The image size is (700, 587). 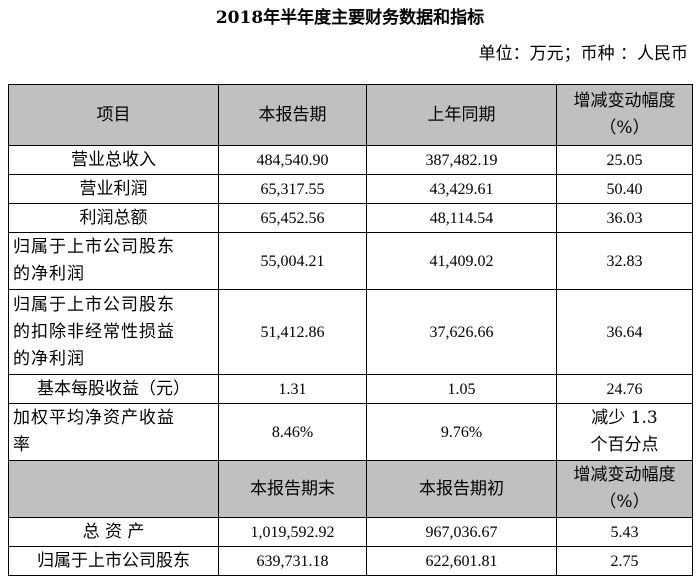 I want to click on row-change: 25.05, so click(x=624, y=160).